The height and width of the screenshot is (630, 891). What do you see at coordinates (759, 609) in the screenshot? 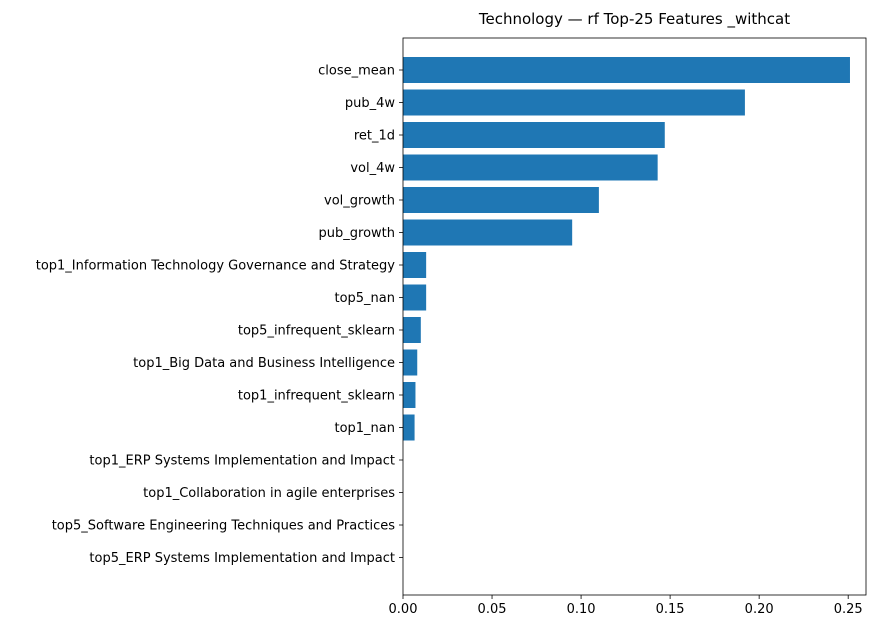
I see `x-tick-label: 0.20` at bounding box center [759, 609].